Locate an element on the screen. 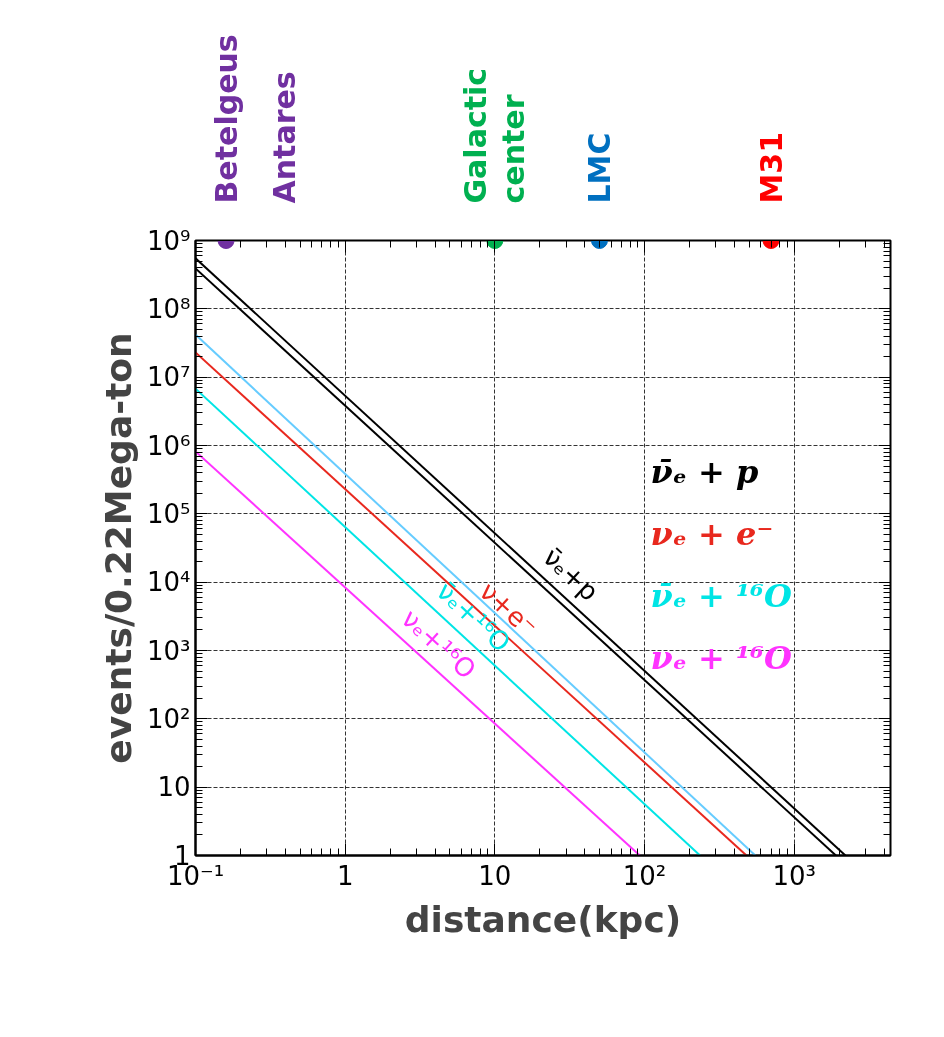 The height and width of the screenshot is (1037, 944). text: ν̄ₑ + ¹⁶O is located at coordinates (721, 595).